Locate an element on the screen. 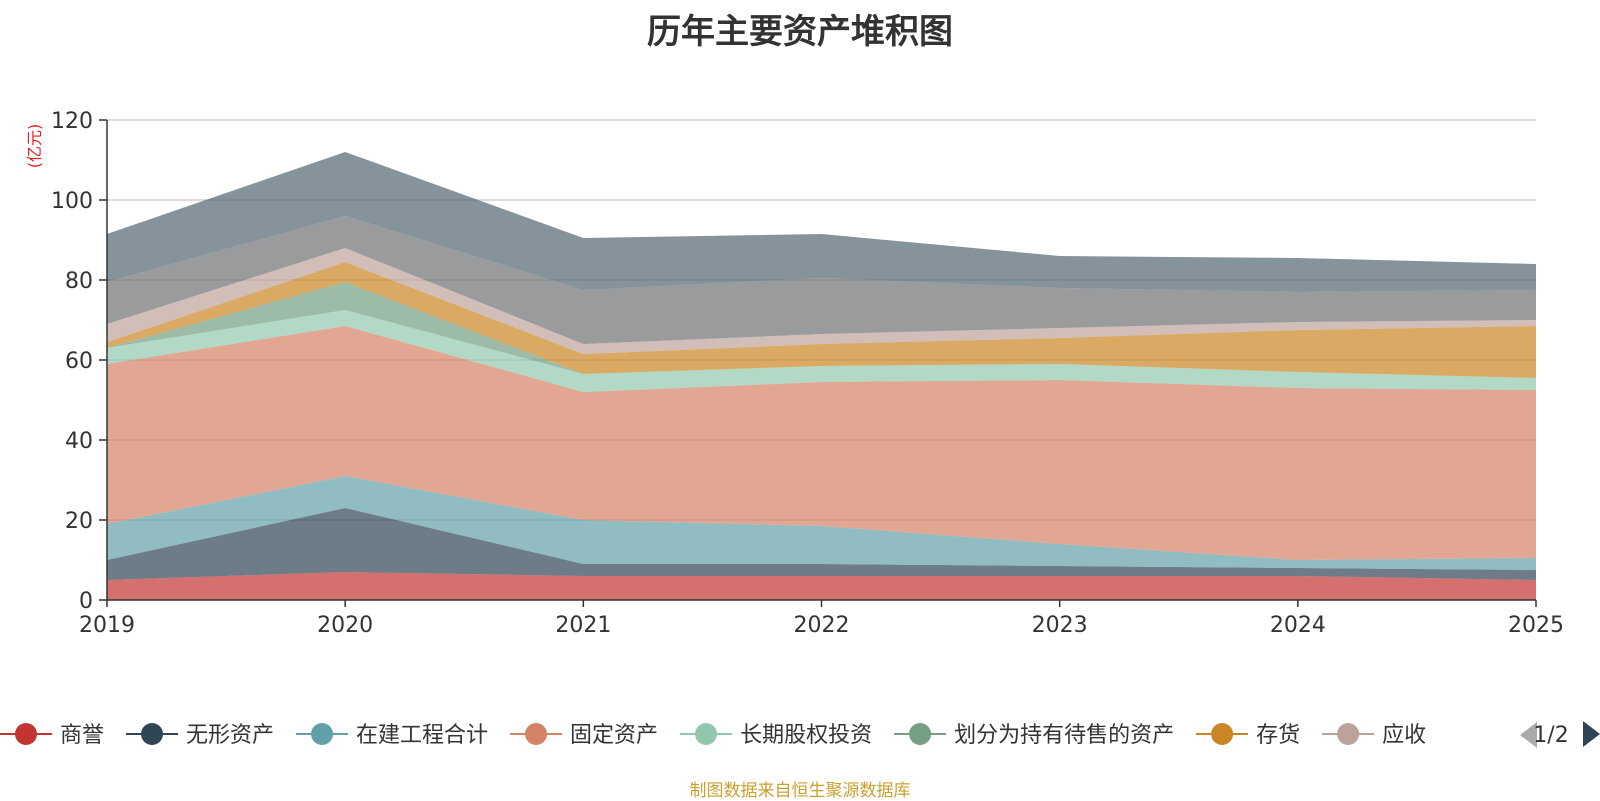 The image size is (1600, 801). x-tick-label: 2020 is located at coordinates (345, 625).